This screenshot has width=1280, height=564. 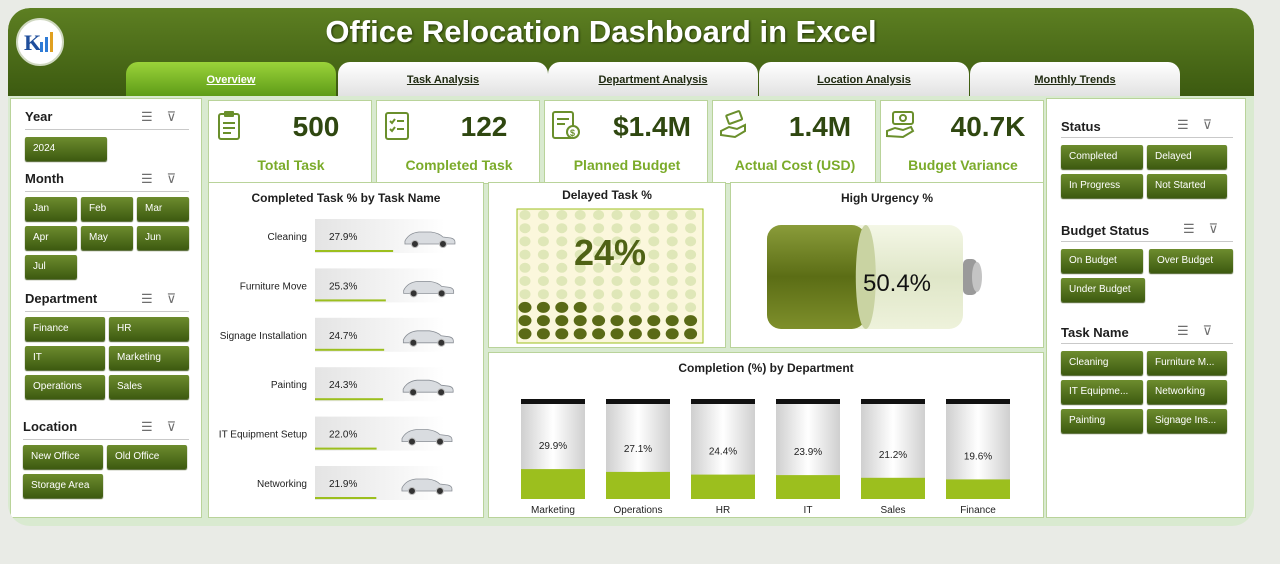 What do you see at coordinates (892, 510) in the screenshot?
I see `category-label: Sales` at bounding box center [892, 510].